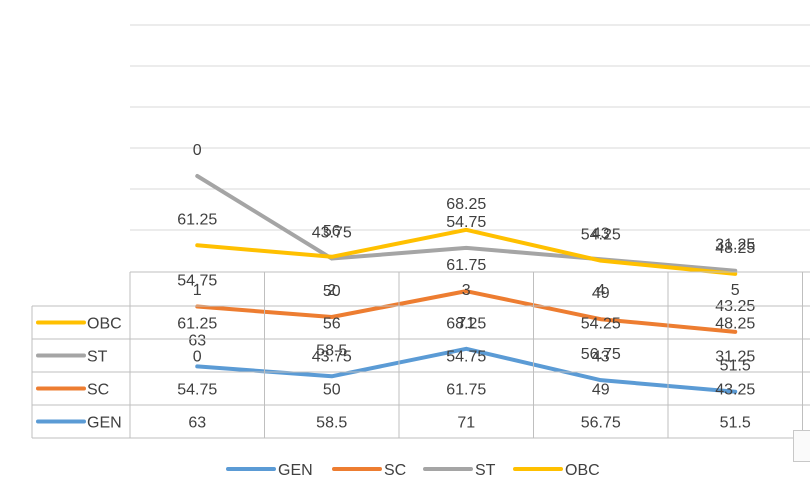 The width and height of the screenshot is (810, 493). I want to click on data-label-sc: 49, so click(601, 293).